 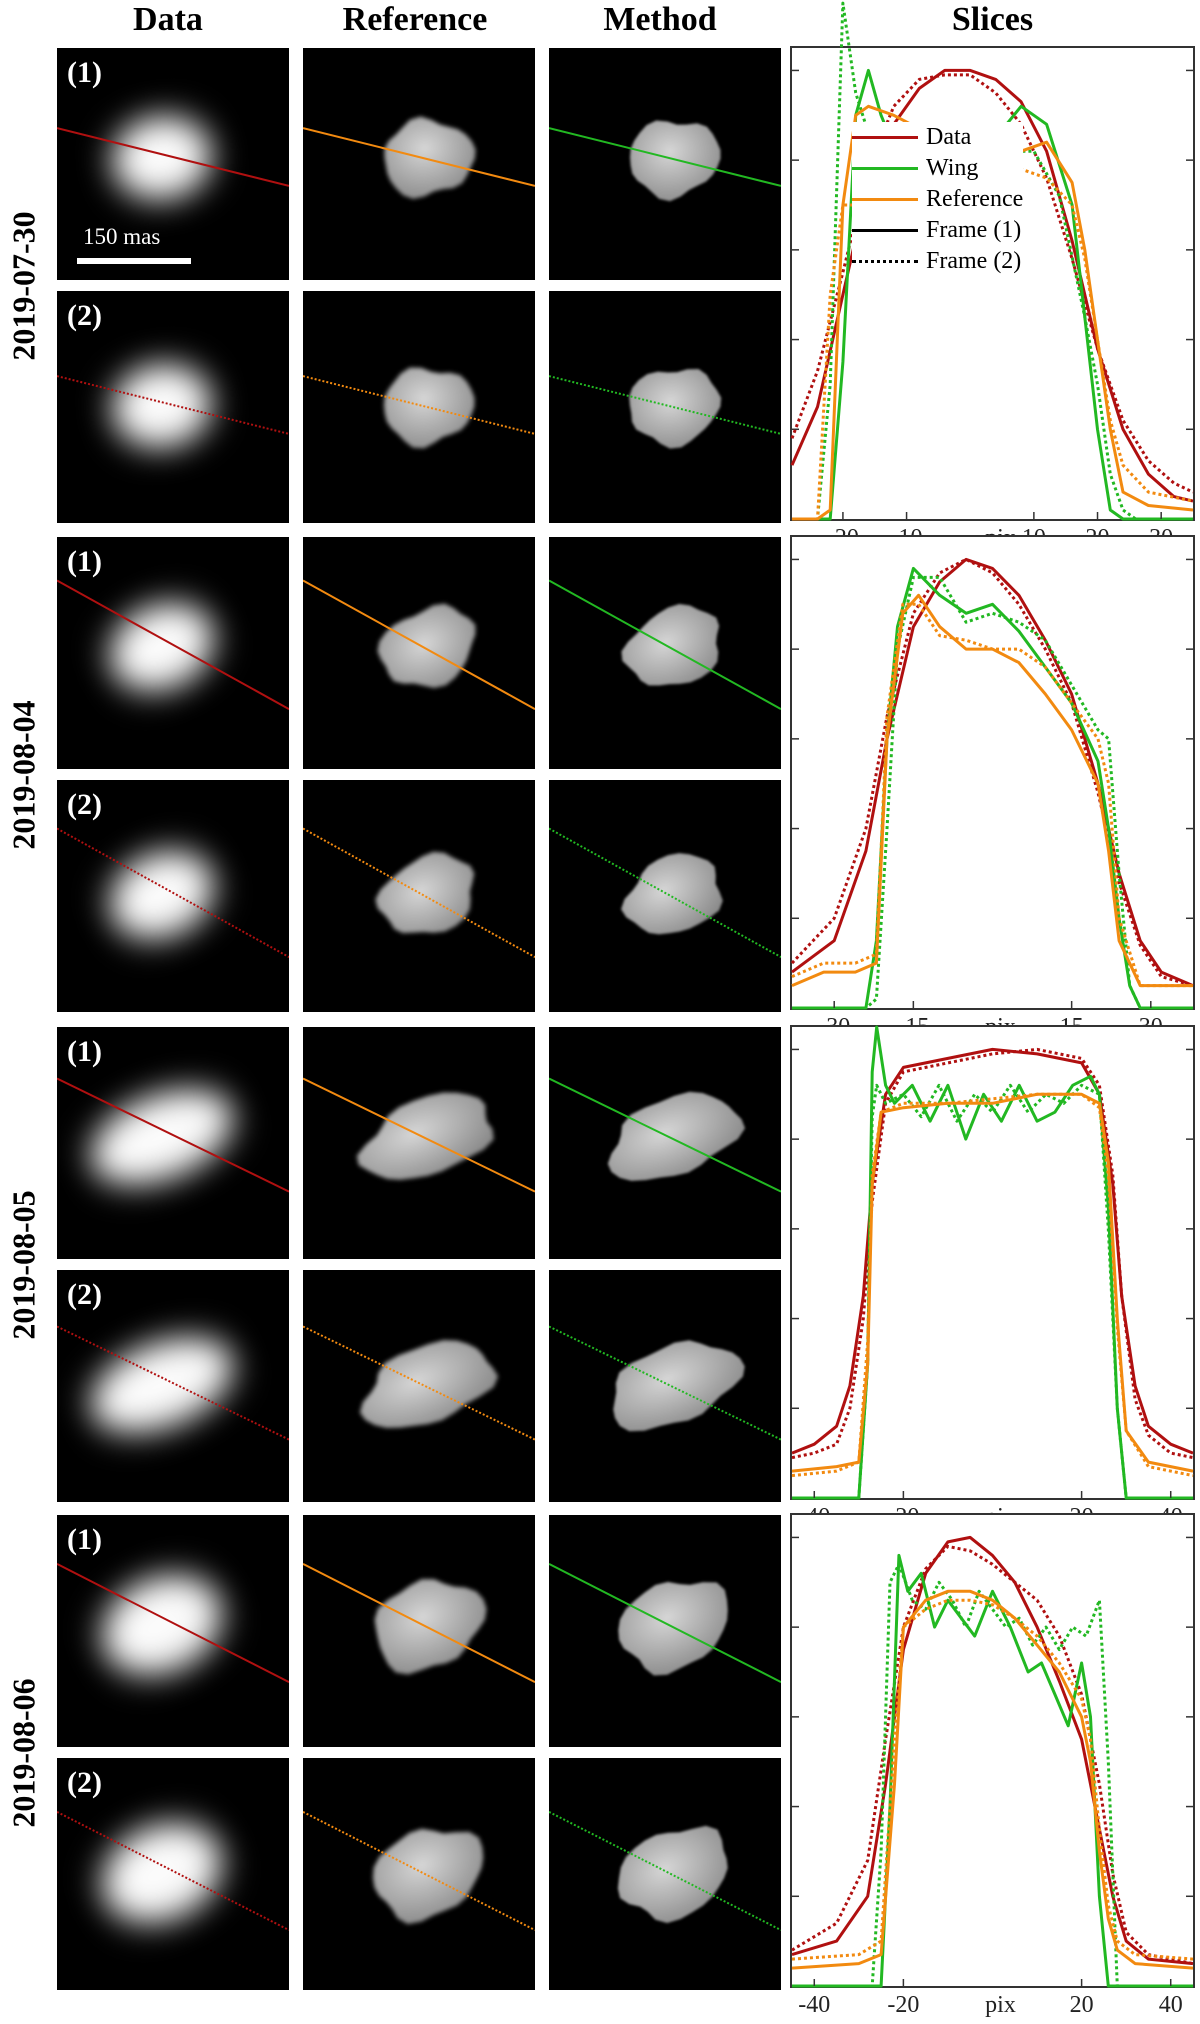 What do you see at coordinates (814, 2005) in the screenshot?
I see `x-tick-label: -40` at bounding box center [814, 2005].